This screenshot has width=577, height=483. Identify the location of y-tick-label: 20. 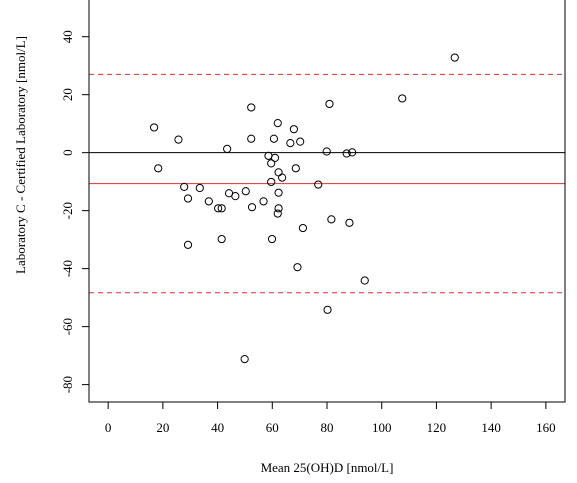
(67, 94).